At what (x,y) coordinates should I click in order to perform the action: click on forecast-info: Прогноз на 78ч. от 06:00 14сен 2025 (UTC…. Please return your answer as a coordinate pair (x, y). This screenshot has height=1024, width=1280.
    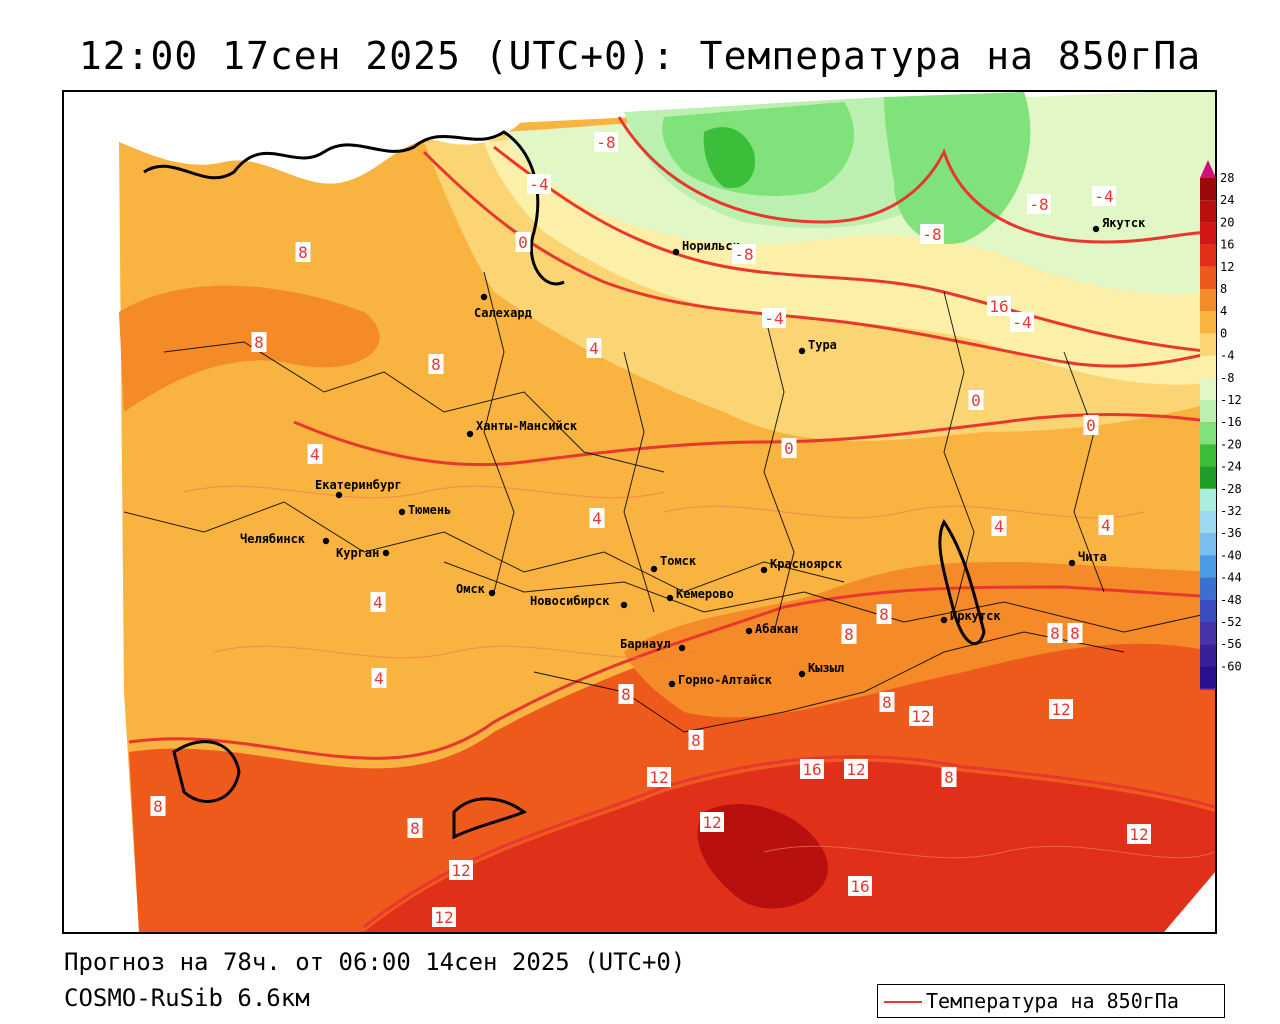
    Looking at the image, I should click on (375, 962).